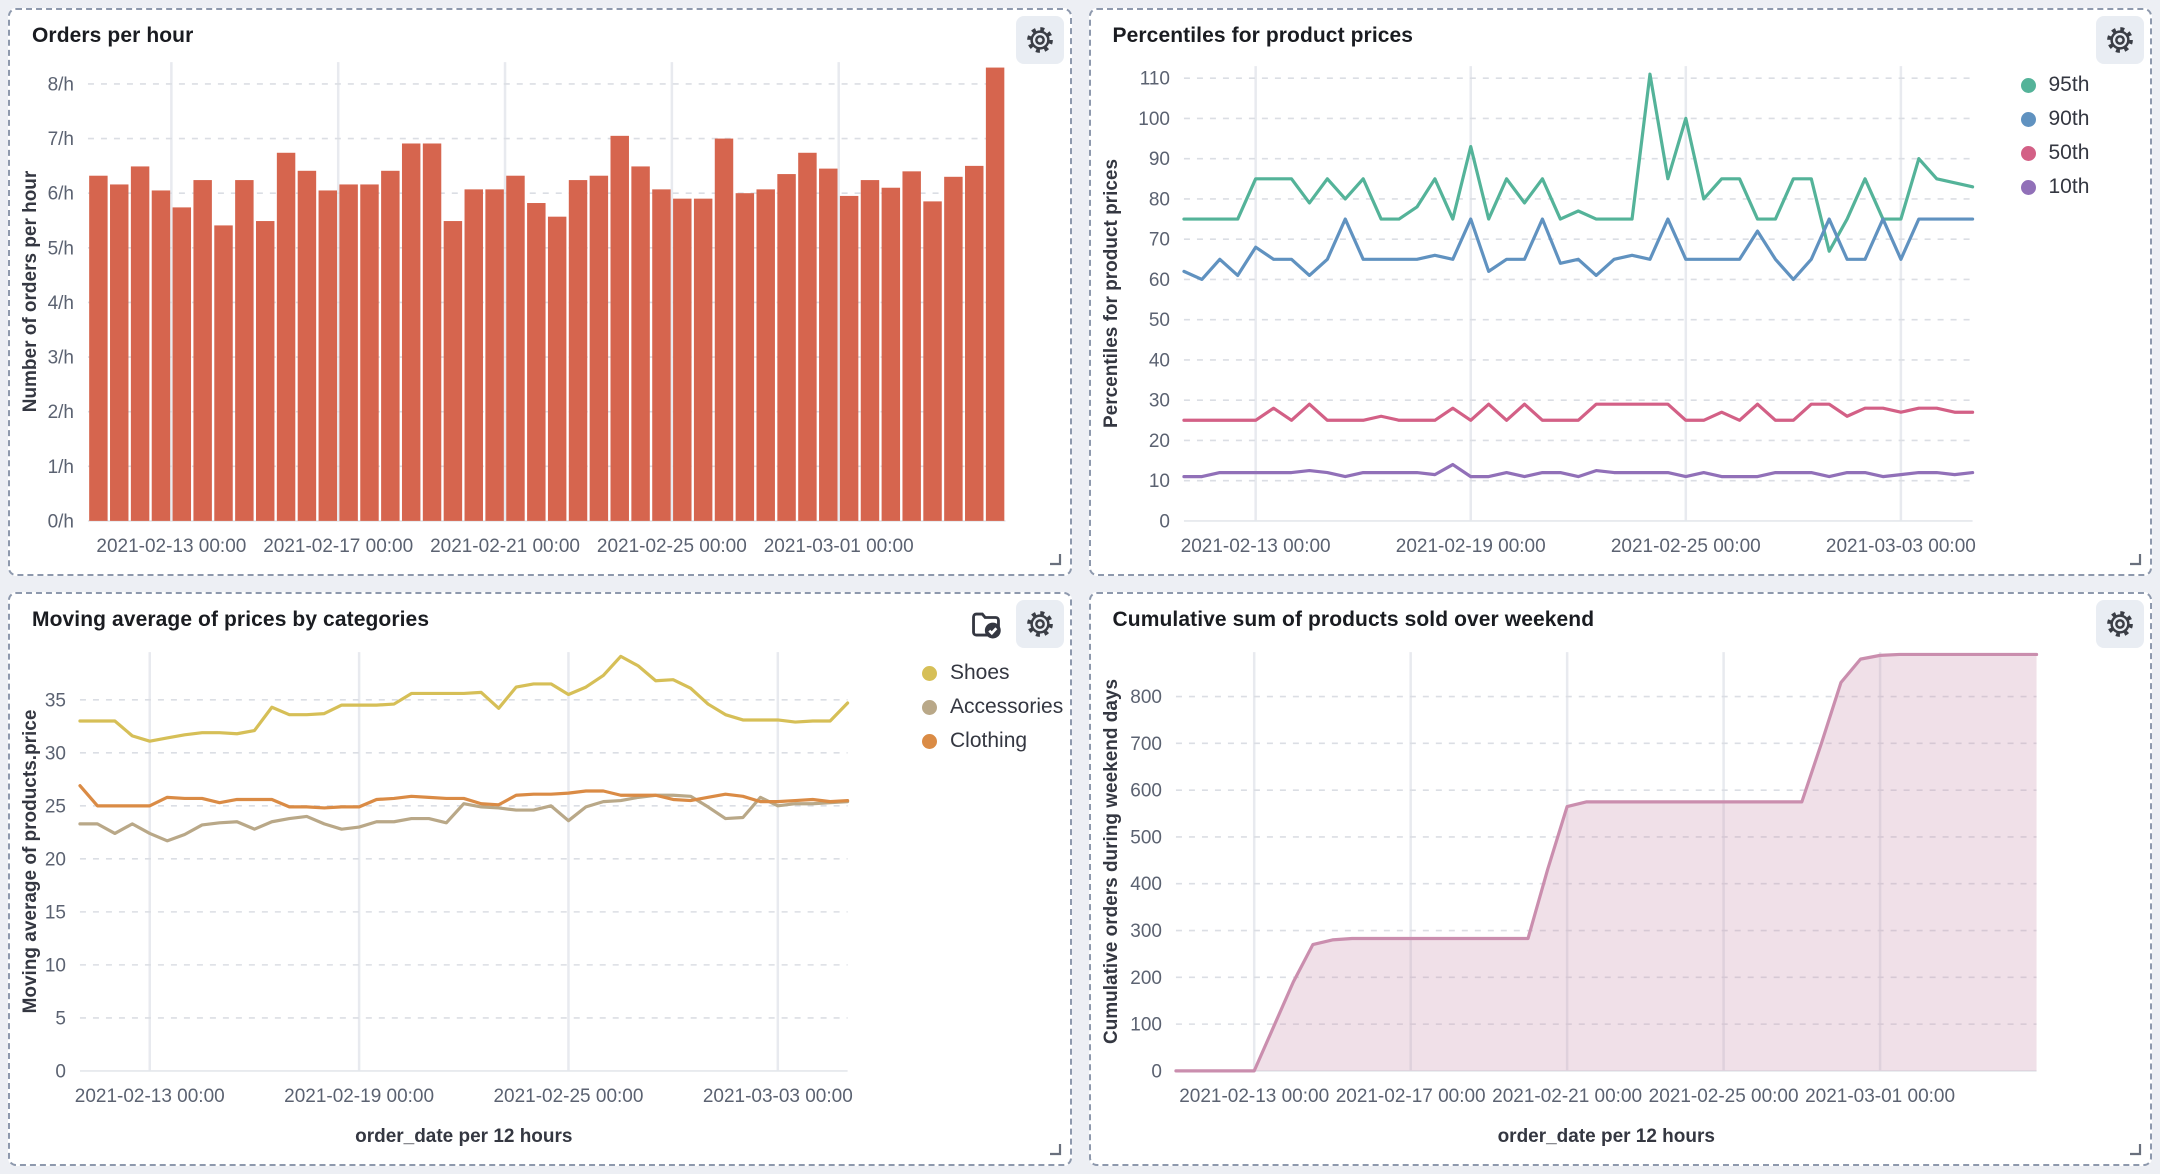 The image size is (2160, 1174). Describe the element at coordinates (989, 740) in the screenshot. I see `legend-label: Clothing` at that location.